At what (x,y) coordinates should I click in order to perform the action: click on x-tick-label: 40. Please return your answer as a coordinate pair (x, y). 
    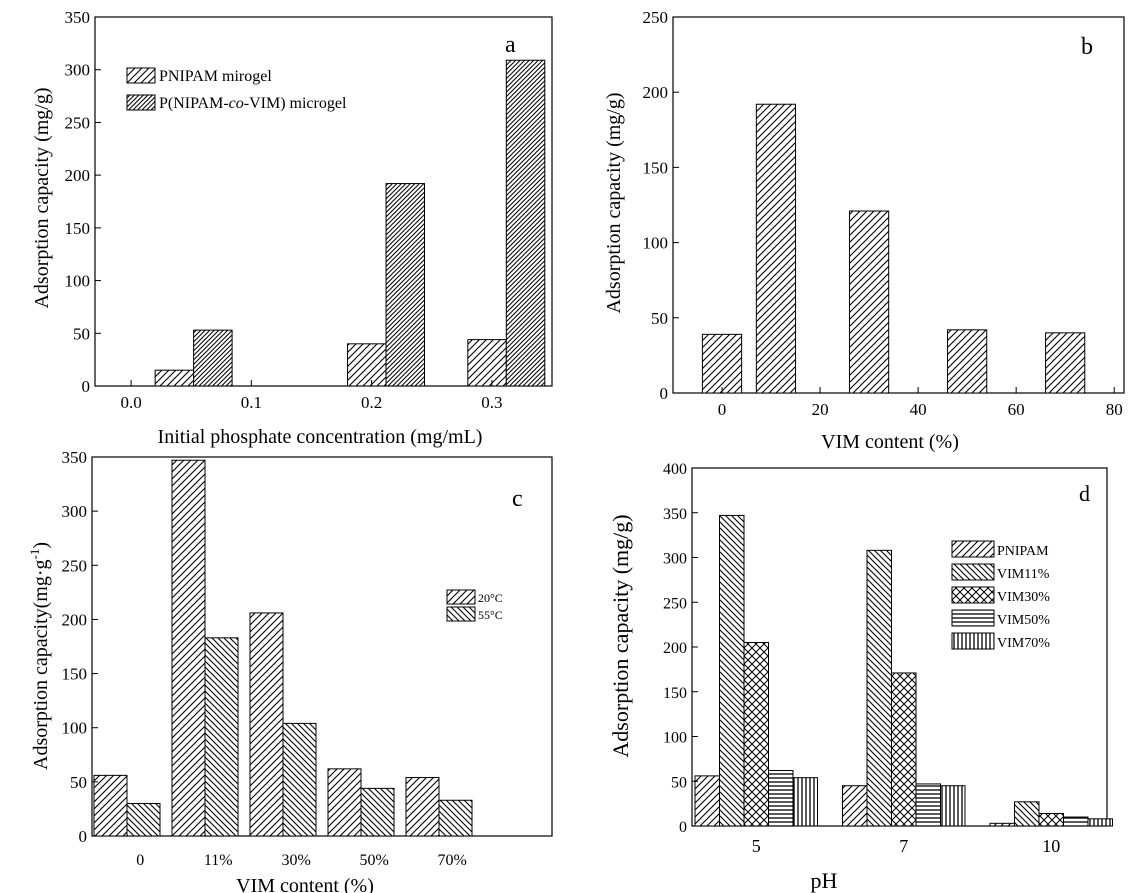
    Looking at the image, I should click on (918, 409).